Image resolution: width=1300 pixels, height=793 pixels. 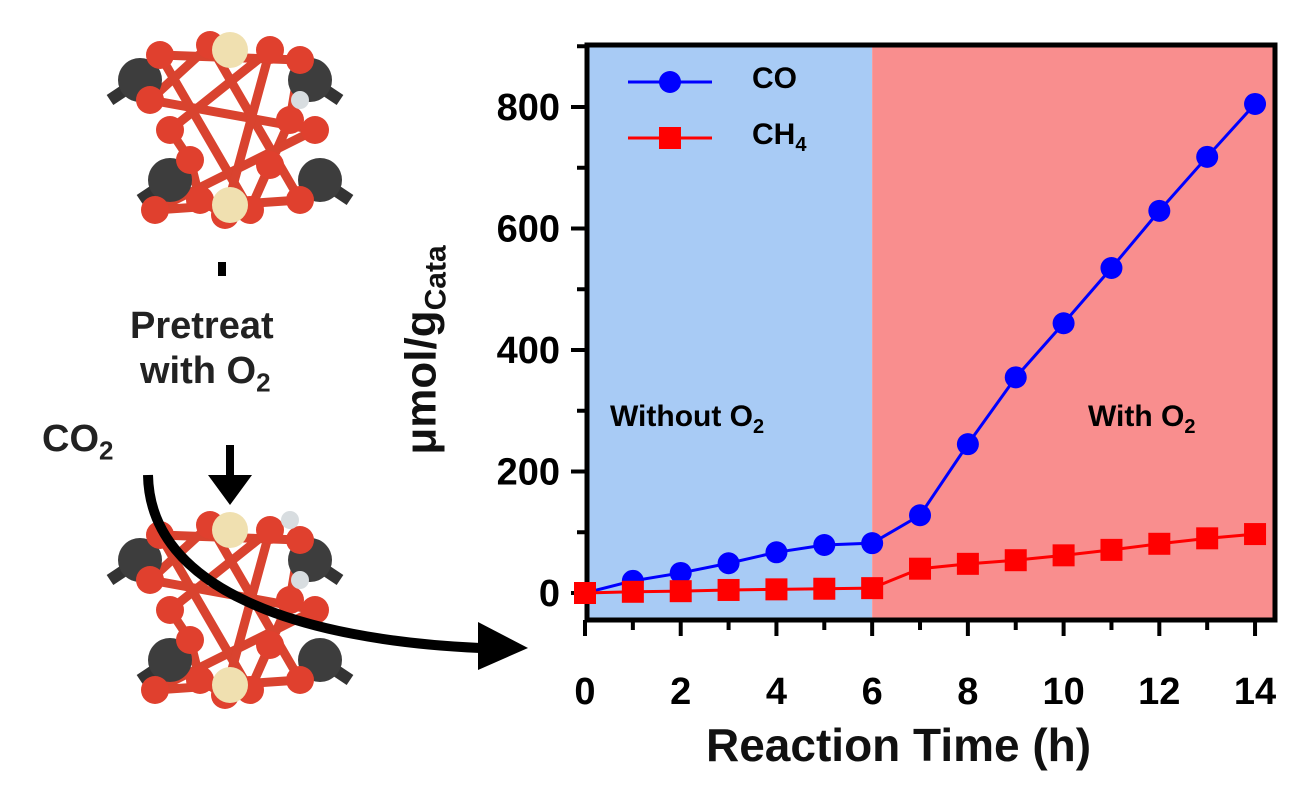 What do you see at coordinates (528, 108) in the screenshot?
I see `y-tick-label: 800` at bounding box center [528, 108].